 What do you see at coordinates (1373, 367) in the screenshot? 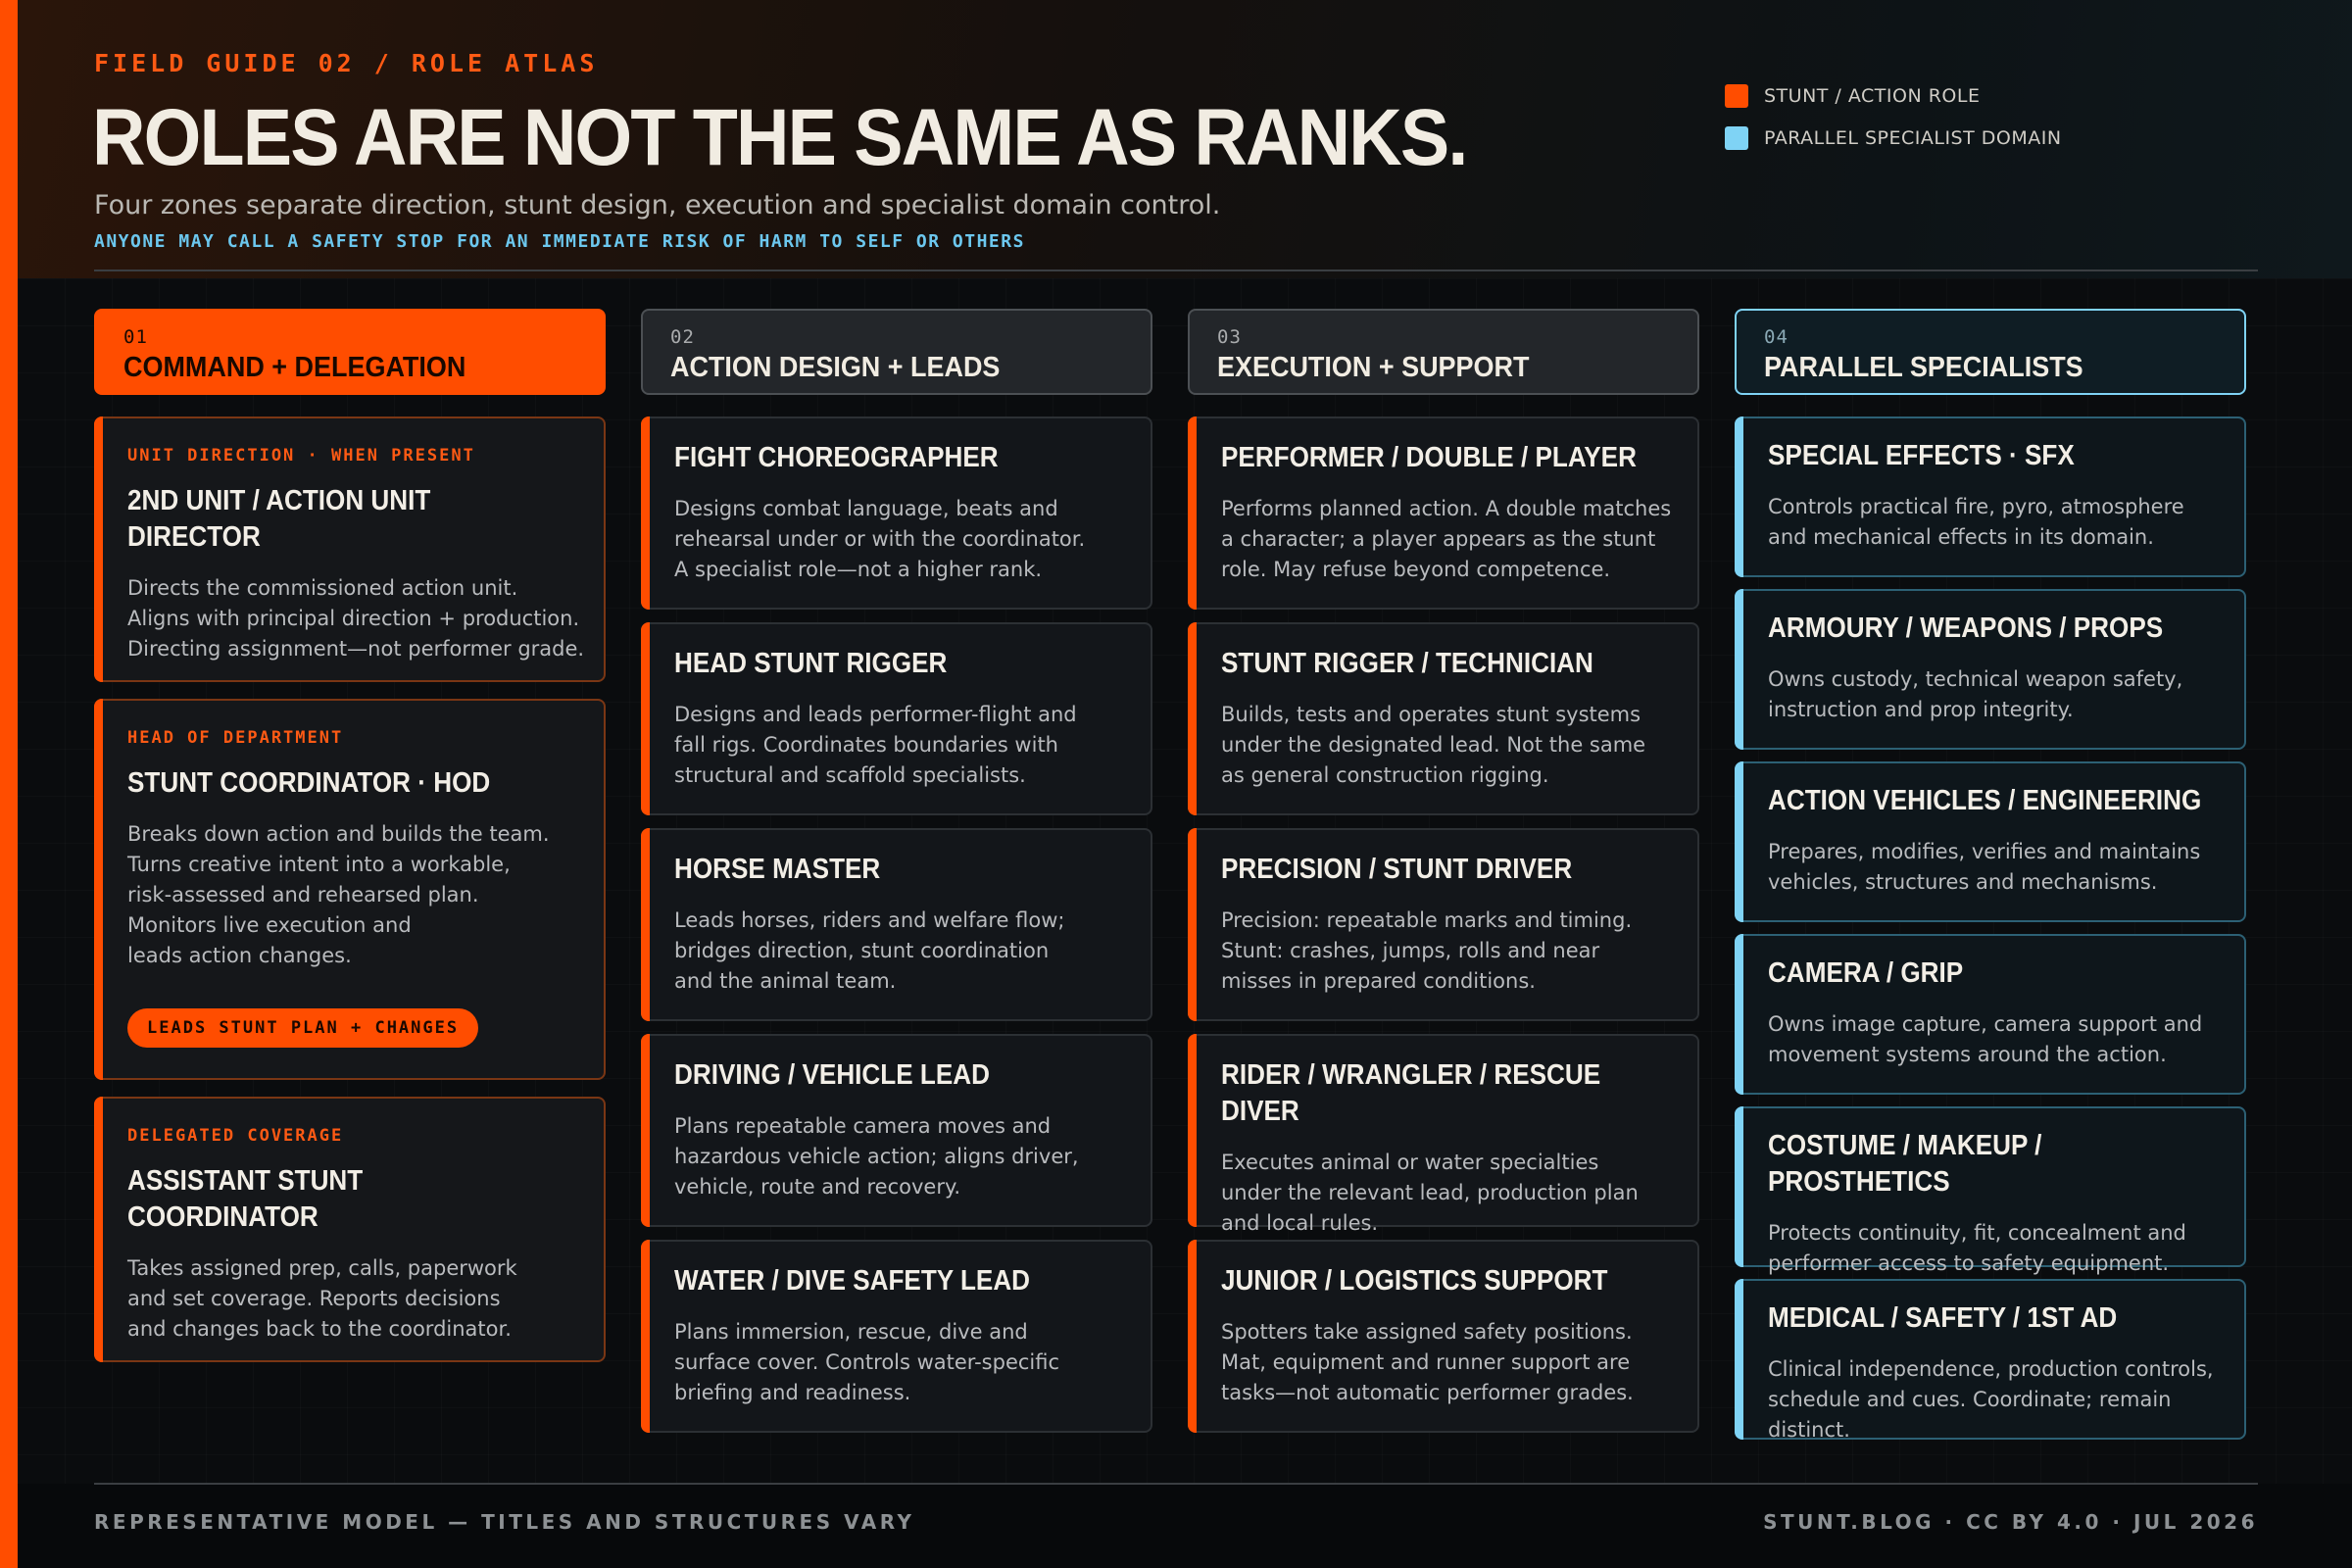
I see `column-title: EXECUTION + SUPPORT` at bounding box center [1373, 367].